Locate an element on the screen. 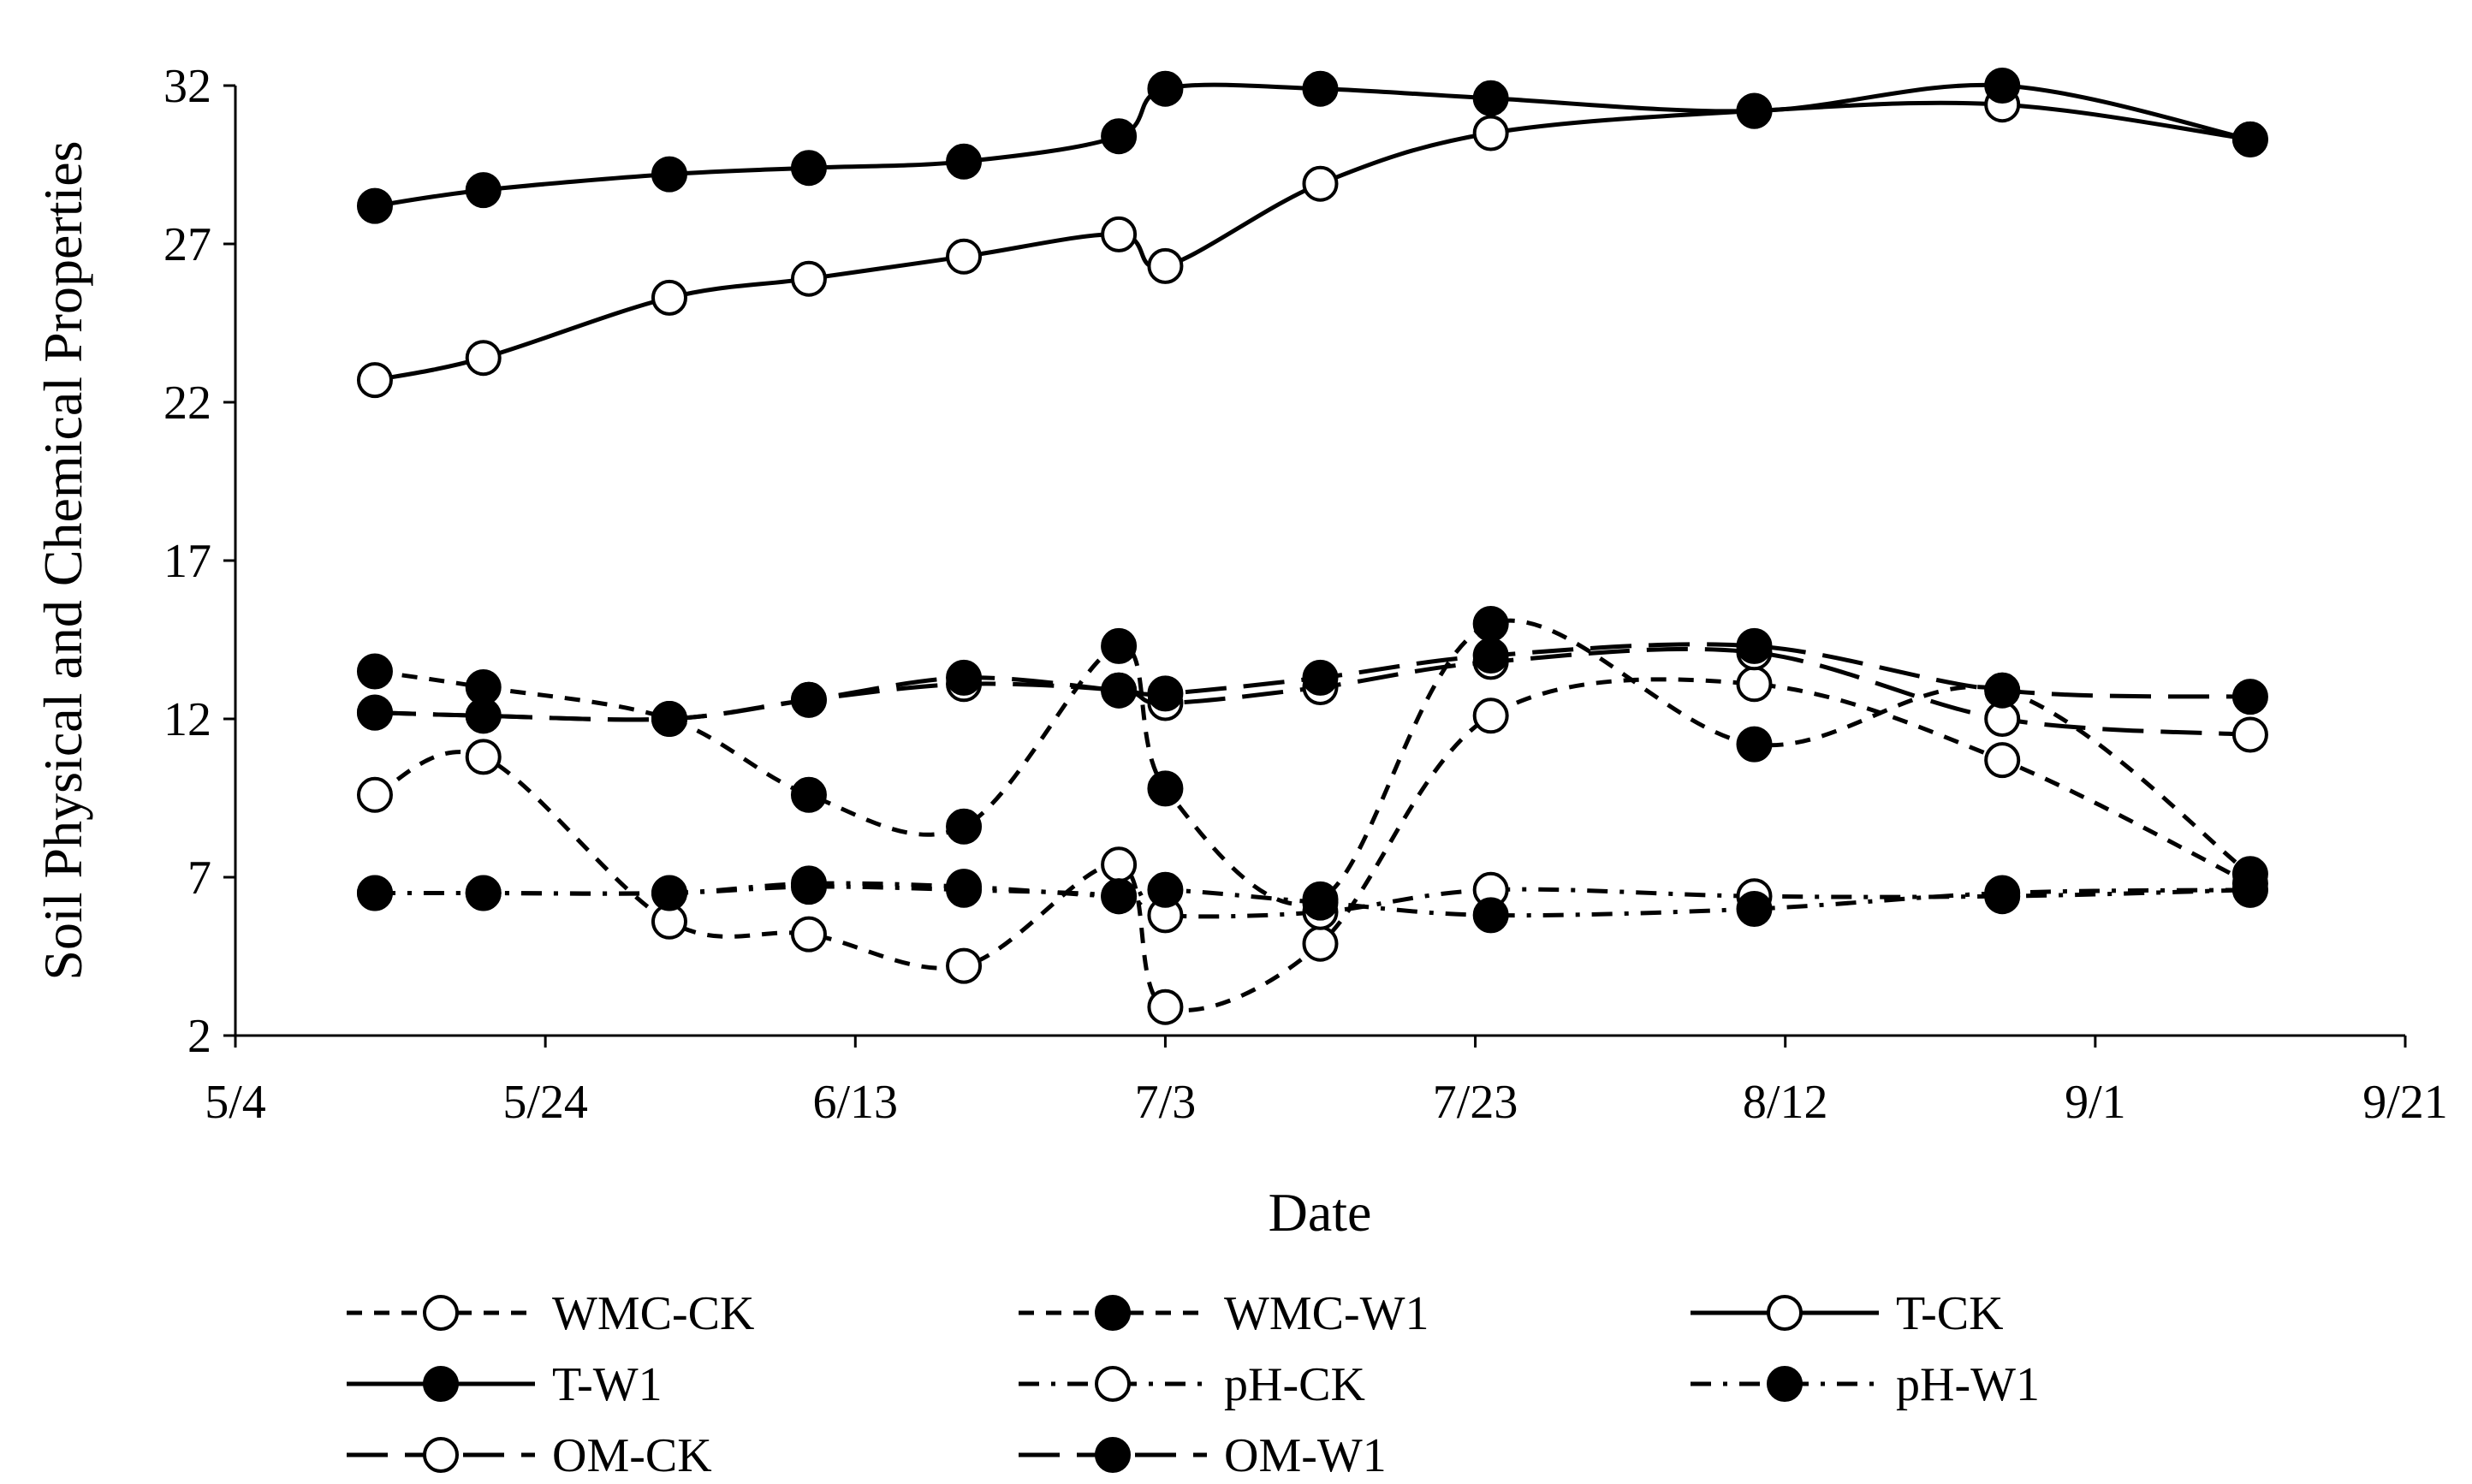 The image size is (2472, 1484). y-tick-label: 17 is located at coordinates (187, 562).